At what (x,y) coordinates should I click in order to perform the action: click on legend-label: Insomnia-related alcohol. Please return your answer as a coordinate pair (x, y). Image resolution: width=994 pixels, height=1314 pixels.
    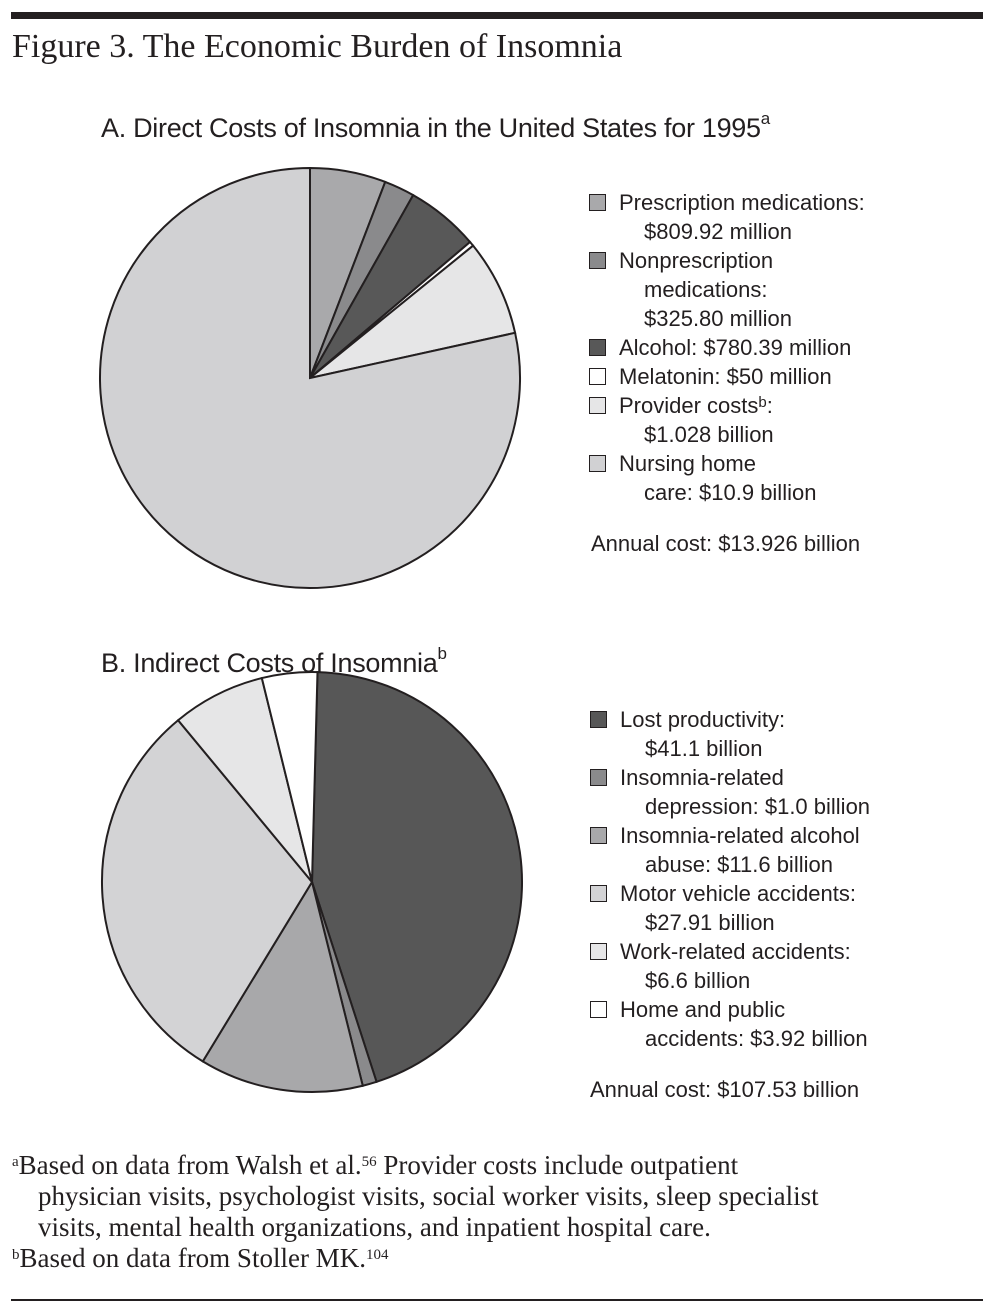
    Looking at the image, I should click on (740, 835).